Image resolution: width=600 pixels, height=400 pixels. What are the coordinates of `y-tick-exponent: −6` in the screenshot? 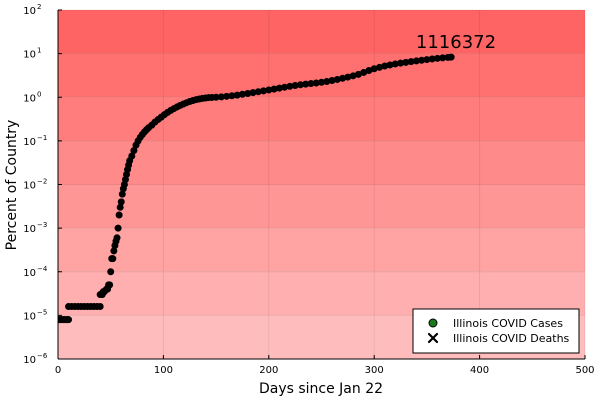 It's located at (42, 356).